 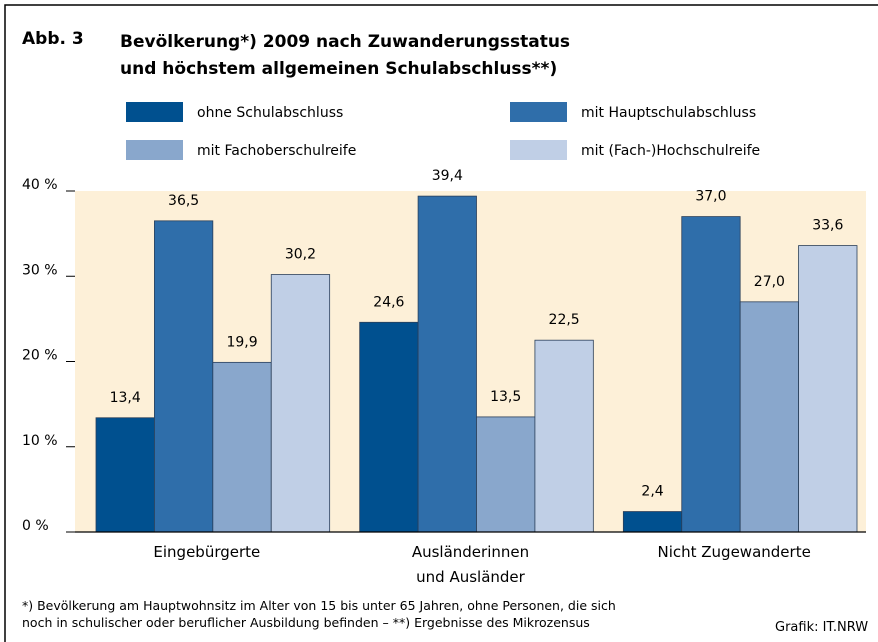 I want to click on x-tick-label: Eingebürgerte, so click(x=207, y=552).